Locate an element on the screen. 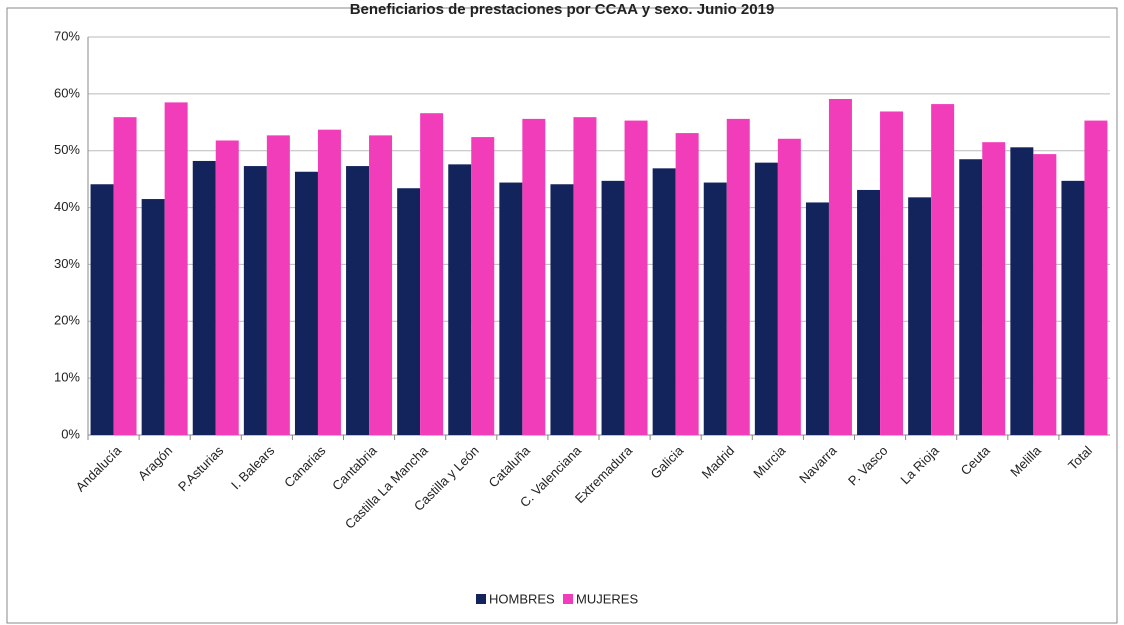  y-tick-label: 50% is located at coordinates (67, 149).